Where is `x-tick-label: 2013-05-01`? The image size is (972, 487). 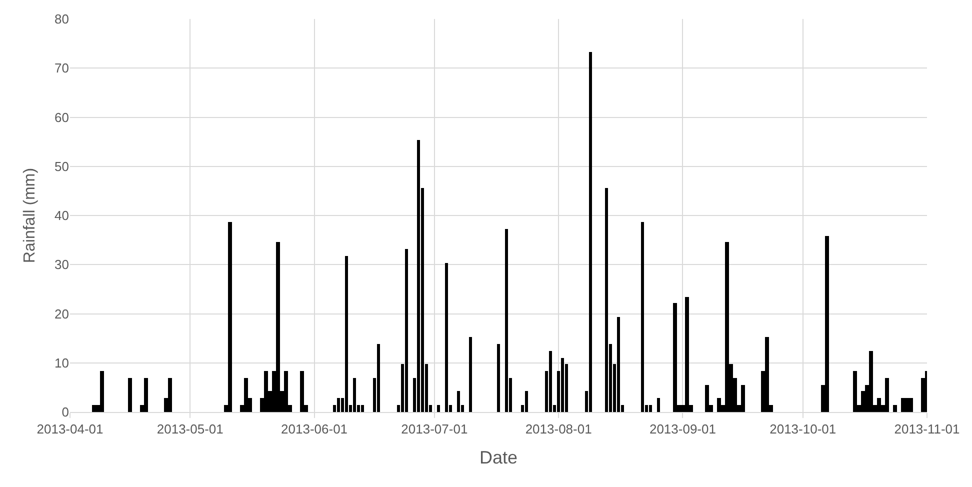
x-tick-label: 2013-05-01 is located at coordinates (190, 429).